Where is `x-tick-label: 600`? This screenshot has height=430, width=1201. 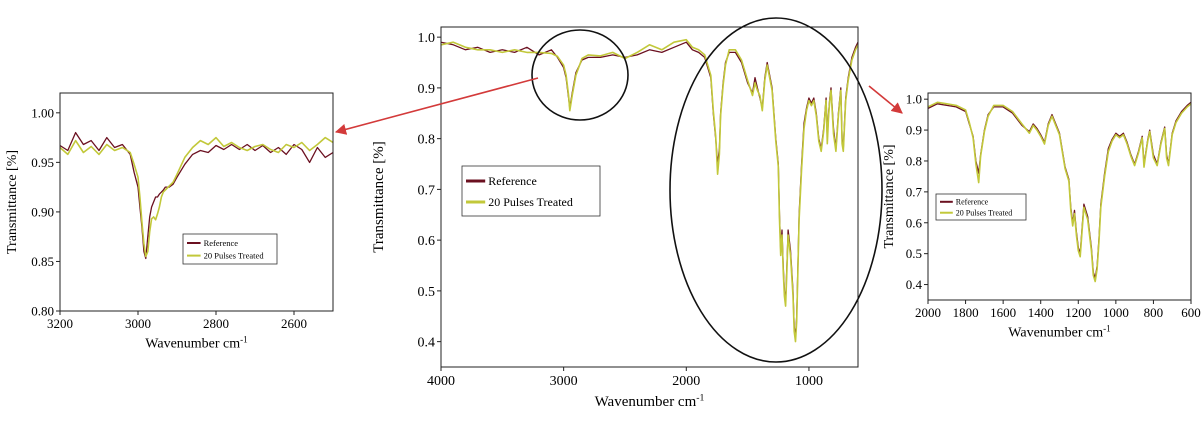 x-tick-label: 600 is located at coordinates (1191, 312).